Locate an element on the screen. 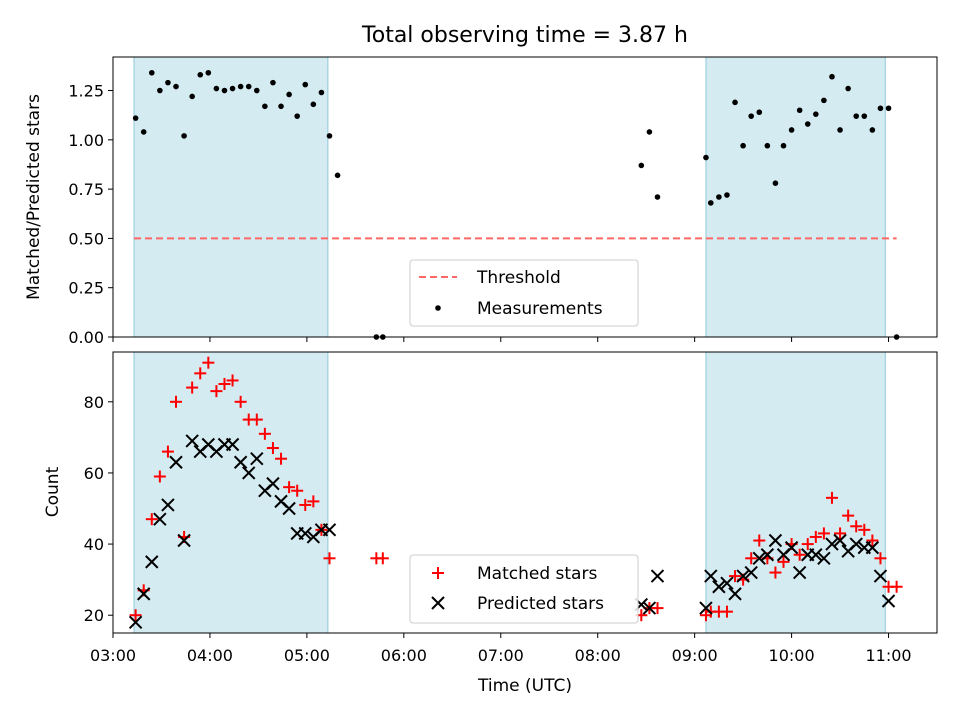 The height and width of the screenshot is (720, 960). ratio-y-tick-label: 0.00 is located at coordinates (86, 337).